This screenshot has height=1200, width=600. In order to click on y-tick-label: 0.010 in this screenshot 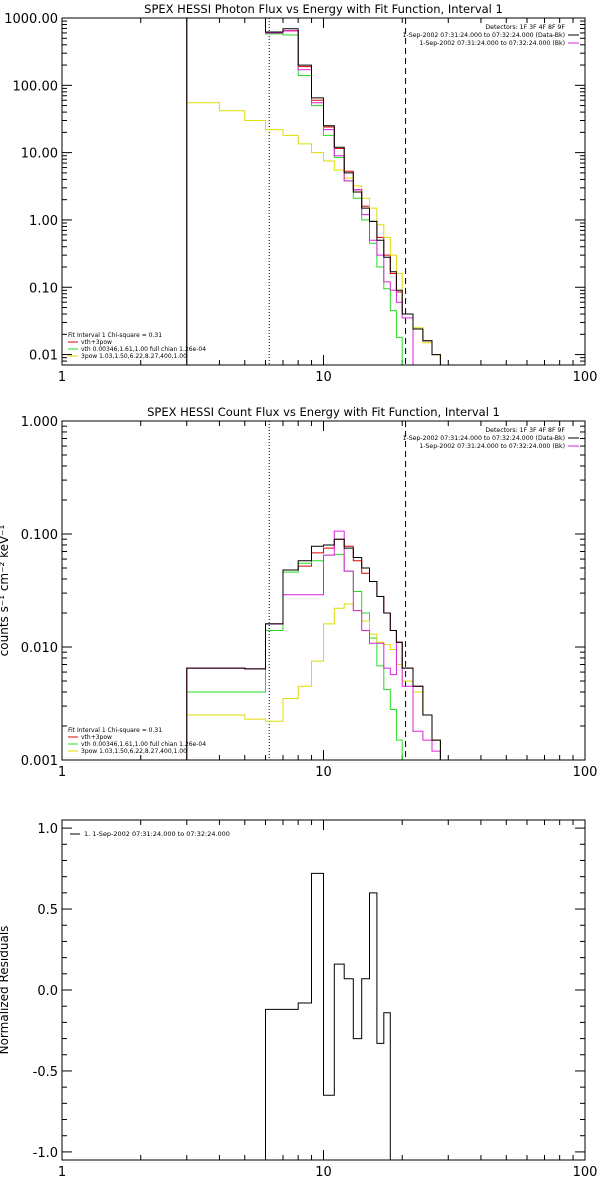, I will do `click(39, 648)`.